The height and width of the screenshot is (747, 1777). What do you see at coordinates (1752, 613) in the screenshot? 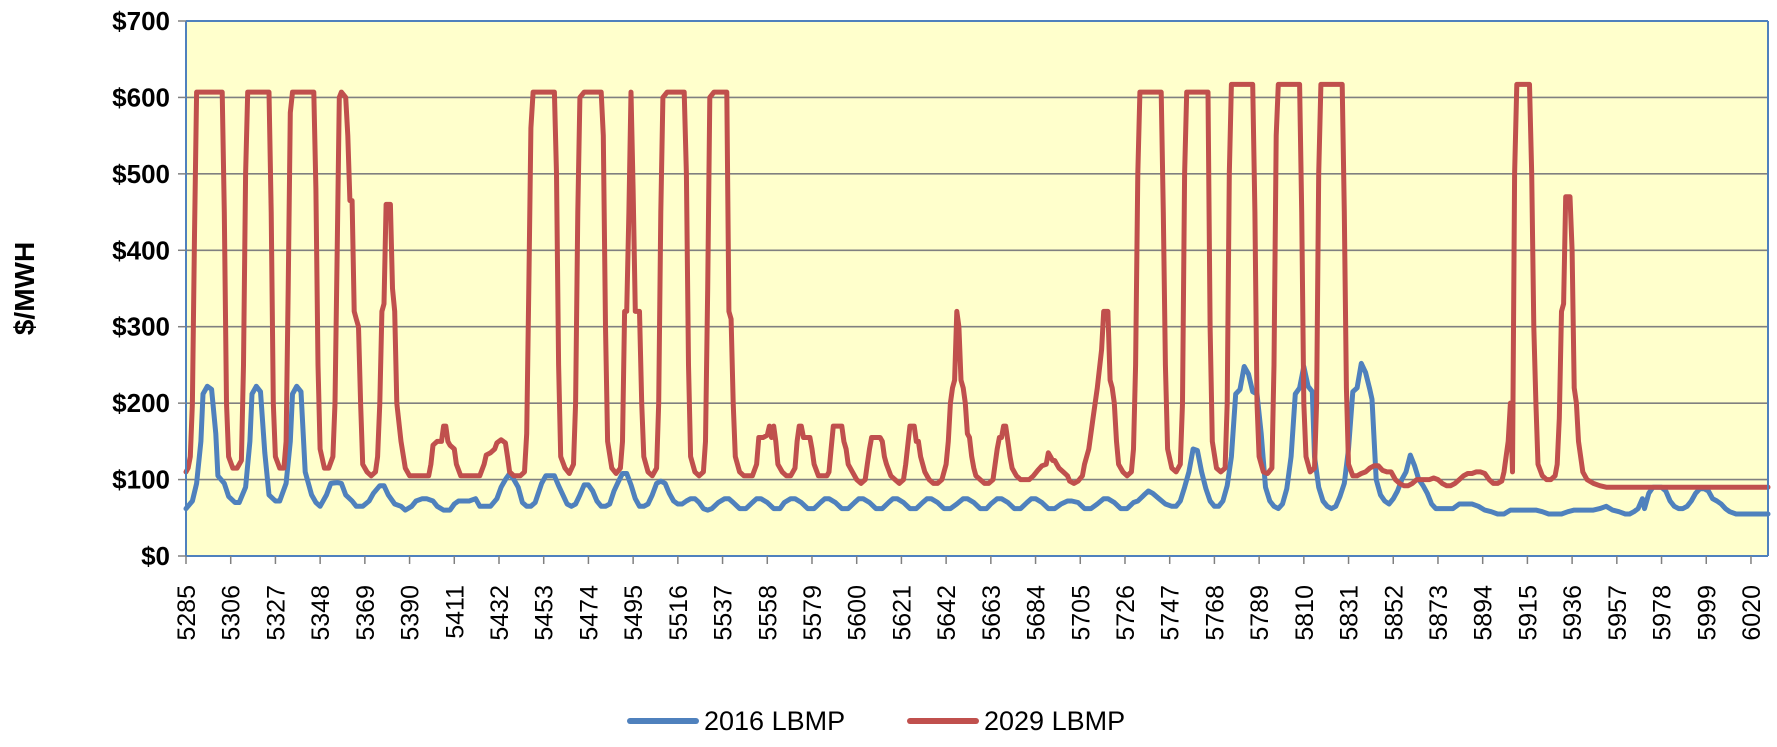
I see `x-tick-label: 6020` at bounding box center [1752, 613].